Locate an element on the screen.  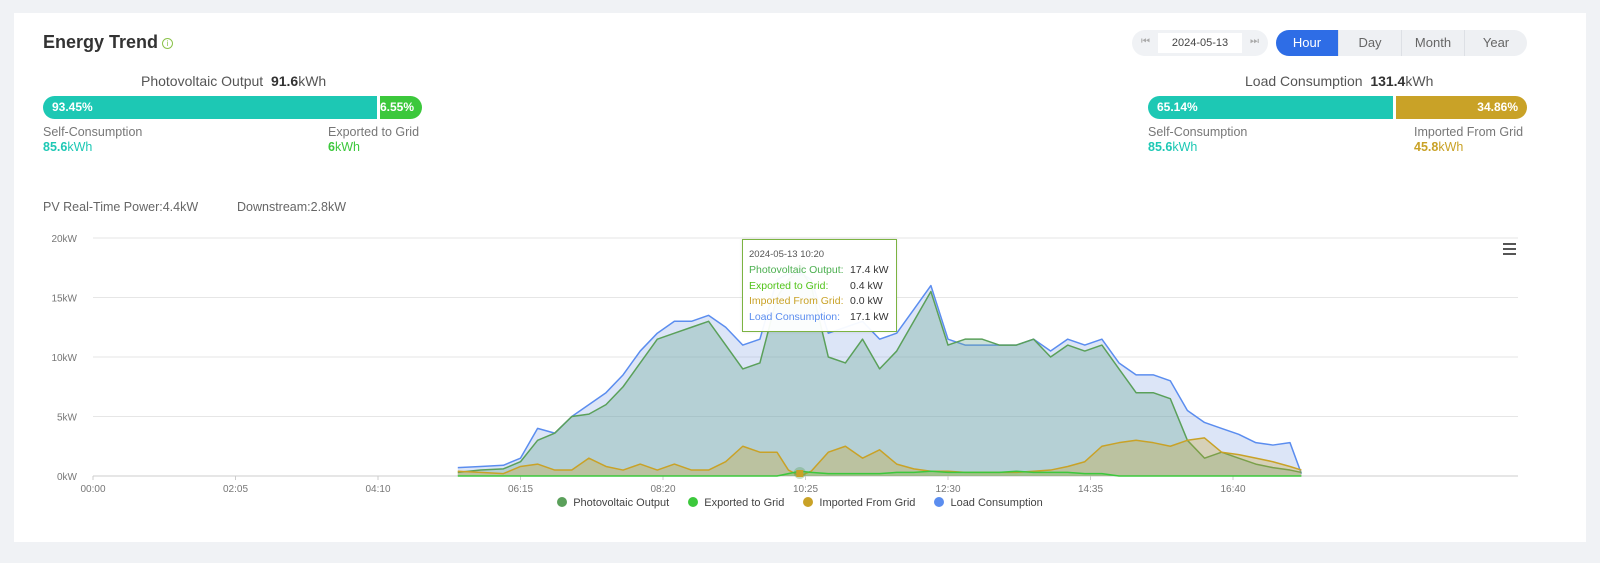
period-tabs: Hour Day Month Year is located at coordinates (1401, 43).